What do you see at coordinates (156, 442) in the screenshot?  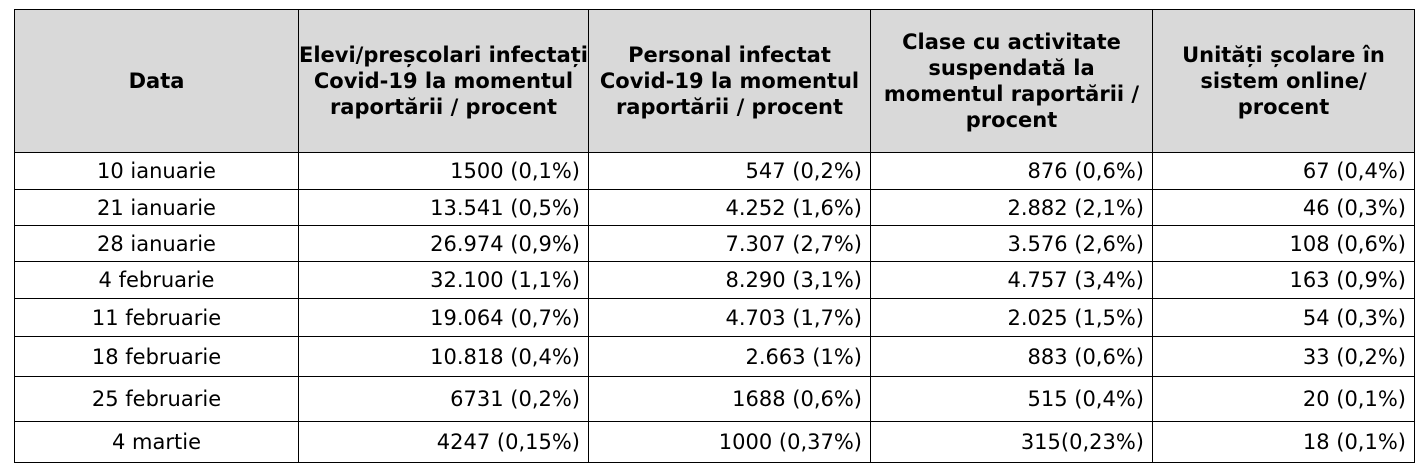 I see `date-cell: 4 martie` at bounding box center [156, 442].